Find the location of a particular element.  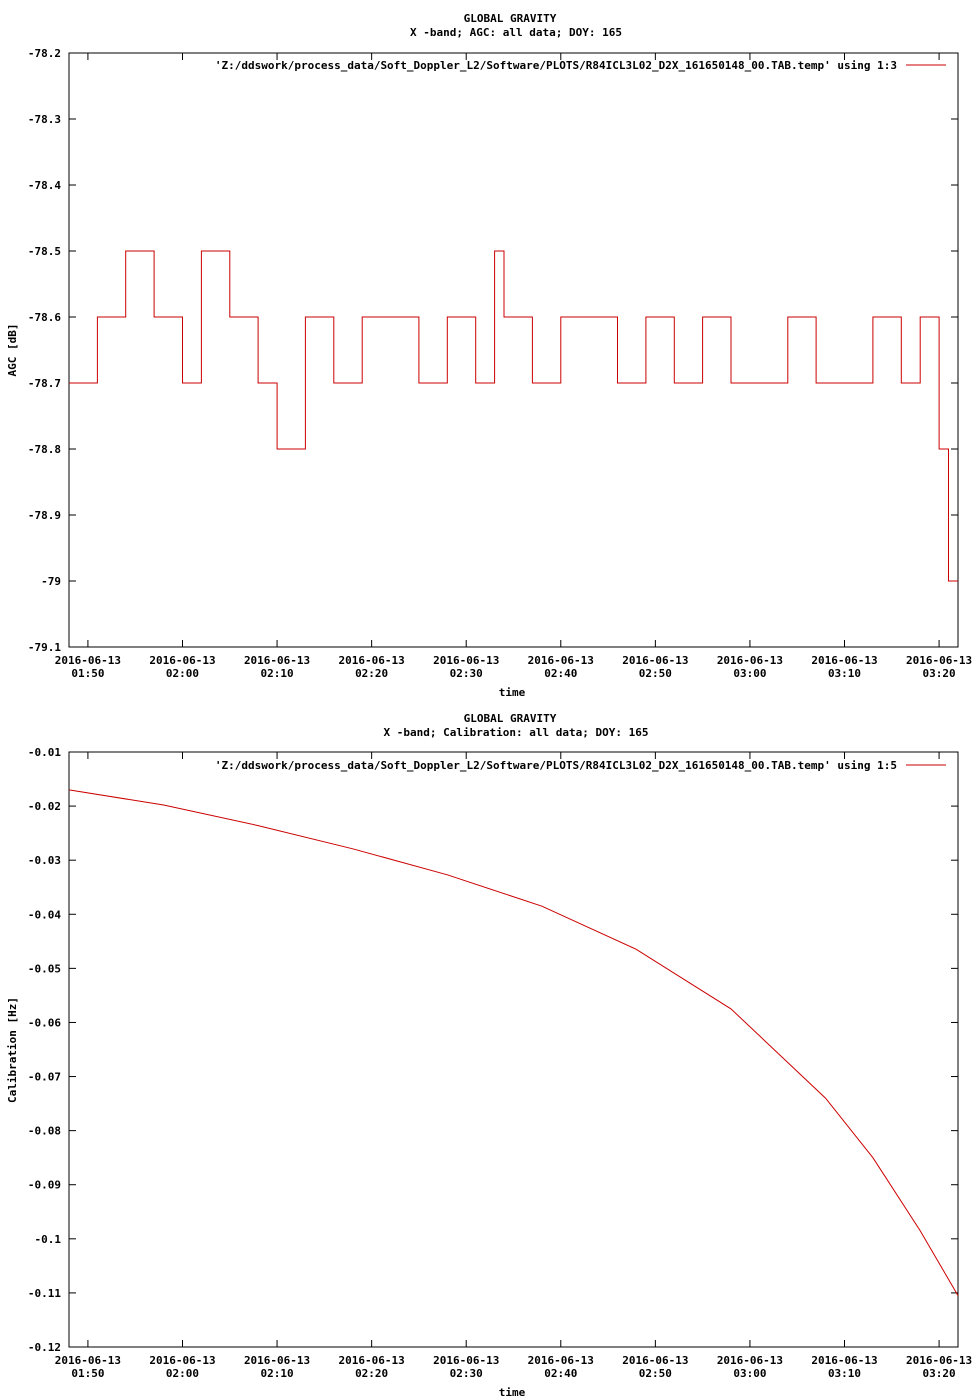

agc-y-tick-label: -79 is located at coordinates (51, 581).